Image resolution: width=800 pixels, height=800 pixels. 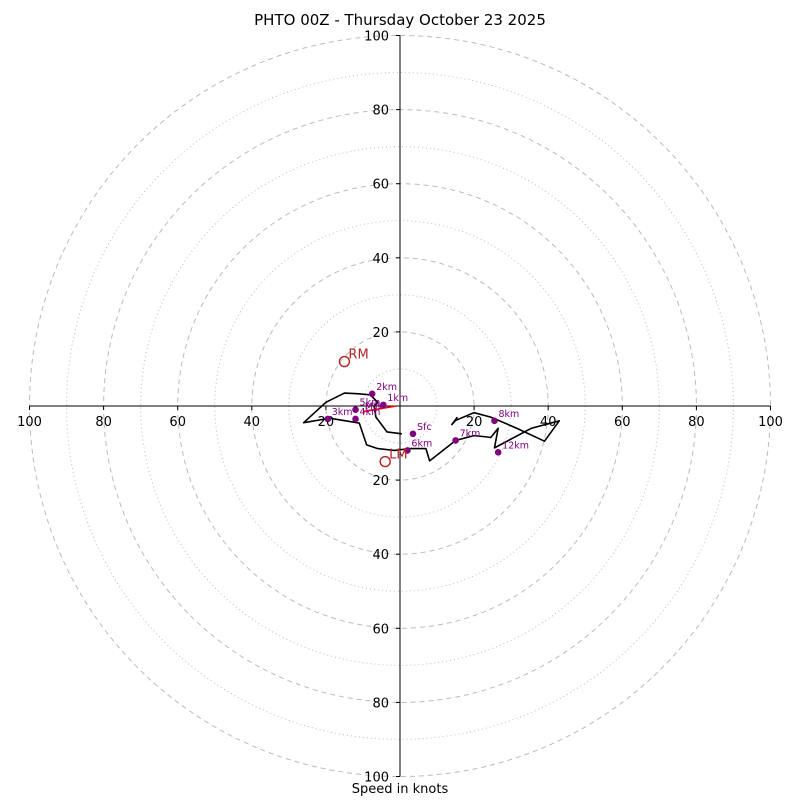 I want to click on height-marker-label: 1km, so click(x=397, y=398).